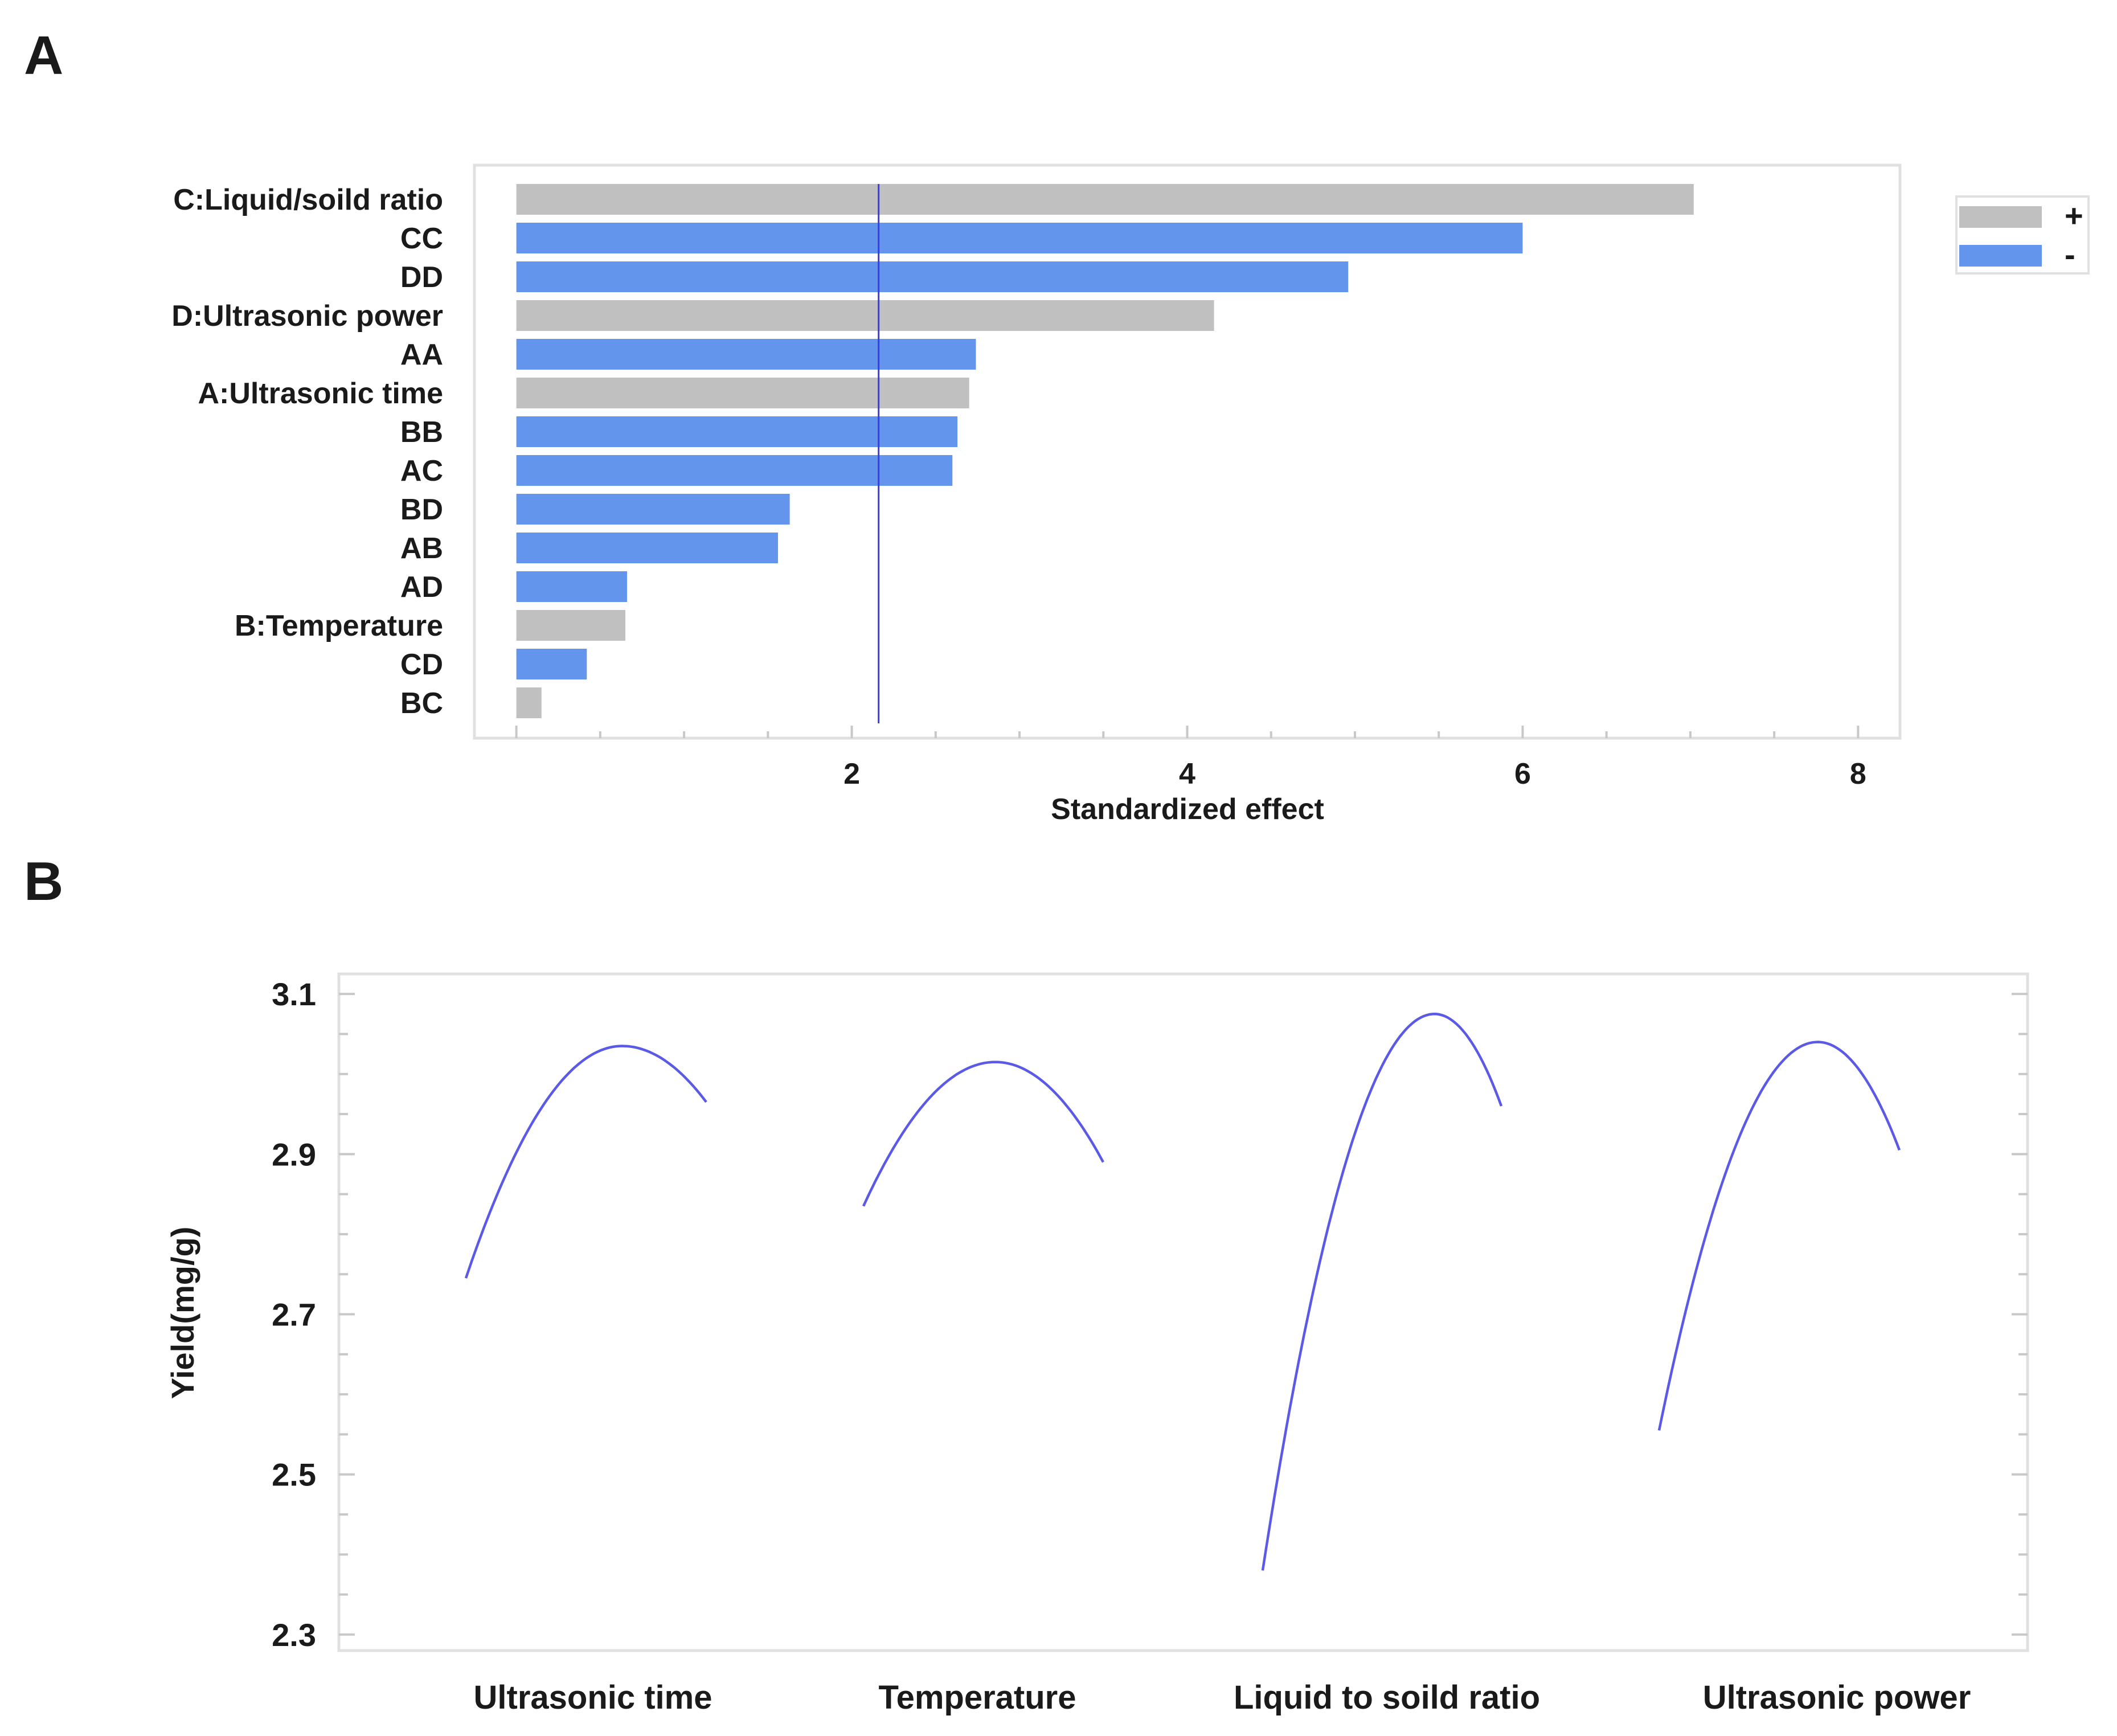 This screenshot has height=1736, width=2117. What do you see at coordinates (421, 509) in the screenshot?
I see `pareto-category-label: BD` at bounding box center [421, 509].